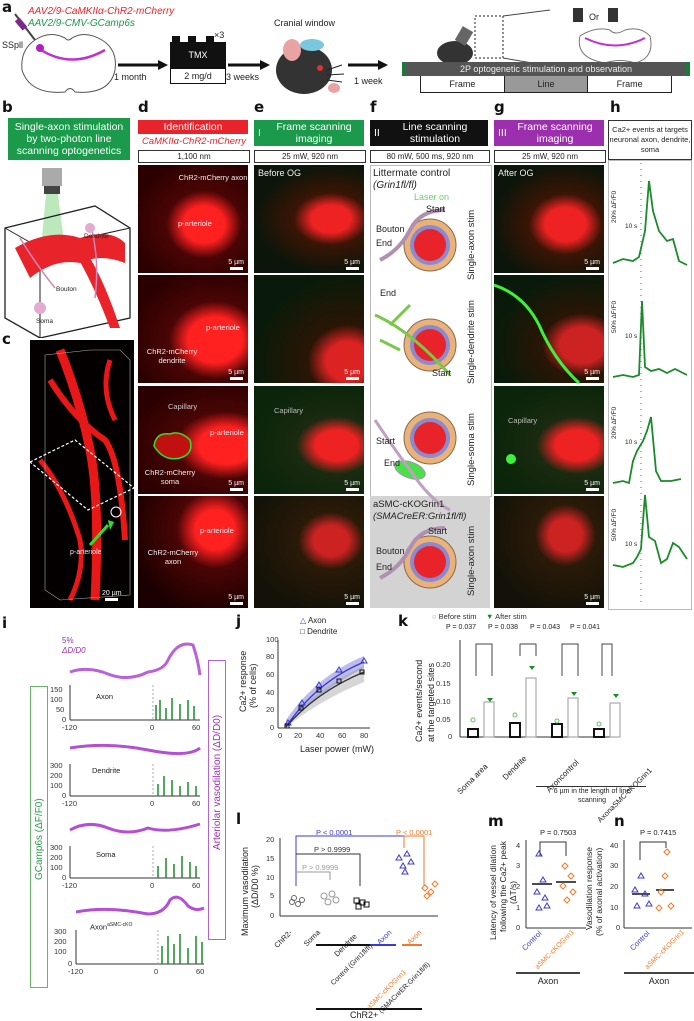 This screenshot has width=694, height=1021. What do you see at coordinates (551, 886) in the screenshot?
I see `panel-m-chart: 4 3 2 1 0` at bounding box center [551, 886].